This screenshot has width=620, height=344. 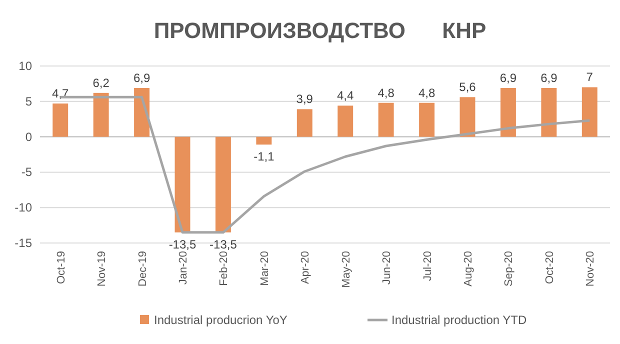 What do you see at coordinates (590, 268) in the screenshot?
I see `x-tick-label: Nov-20` at bounding box center [590, 268].